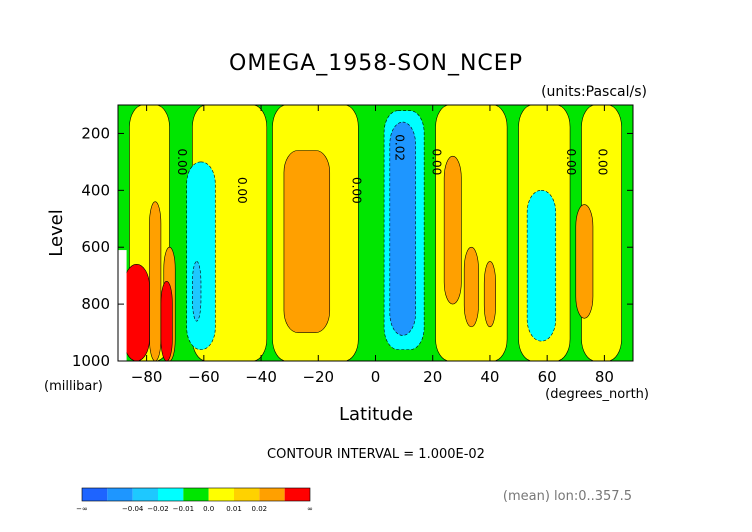 This screenshot has height=532, width=752. Describe the element at coordinates (597, 394) in the screenshot. I see `x-axis-unit: (degrees_north)` at that location.